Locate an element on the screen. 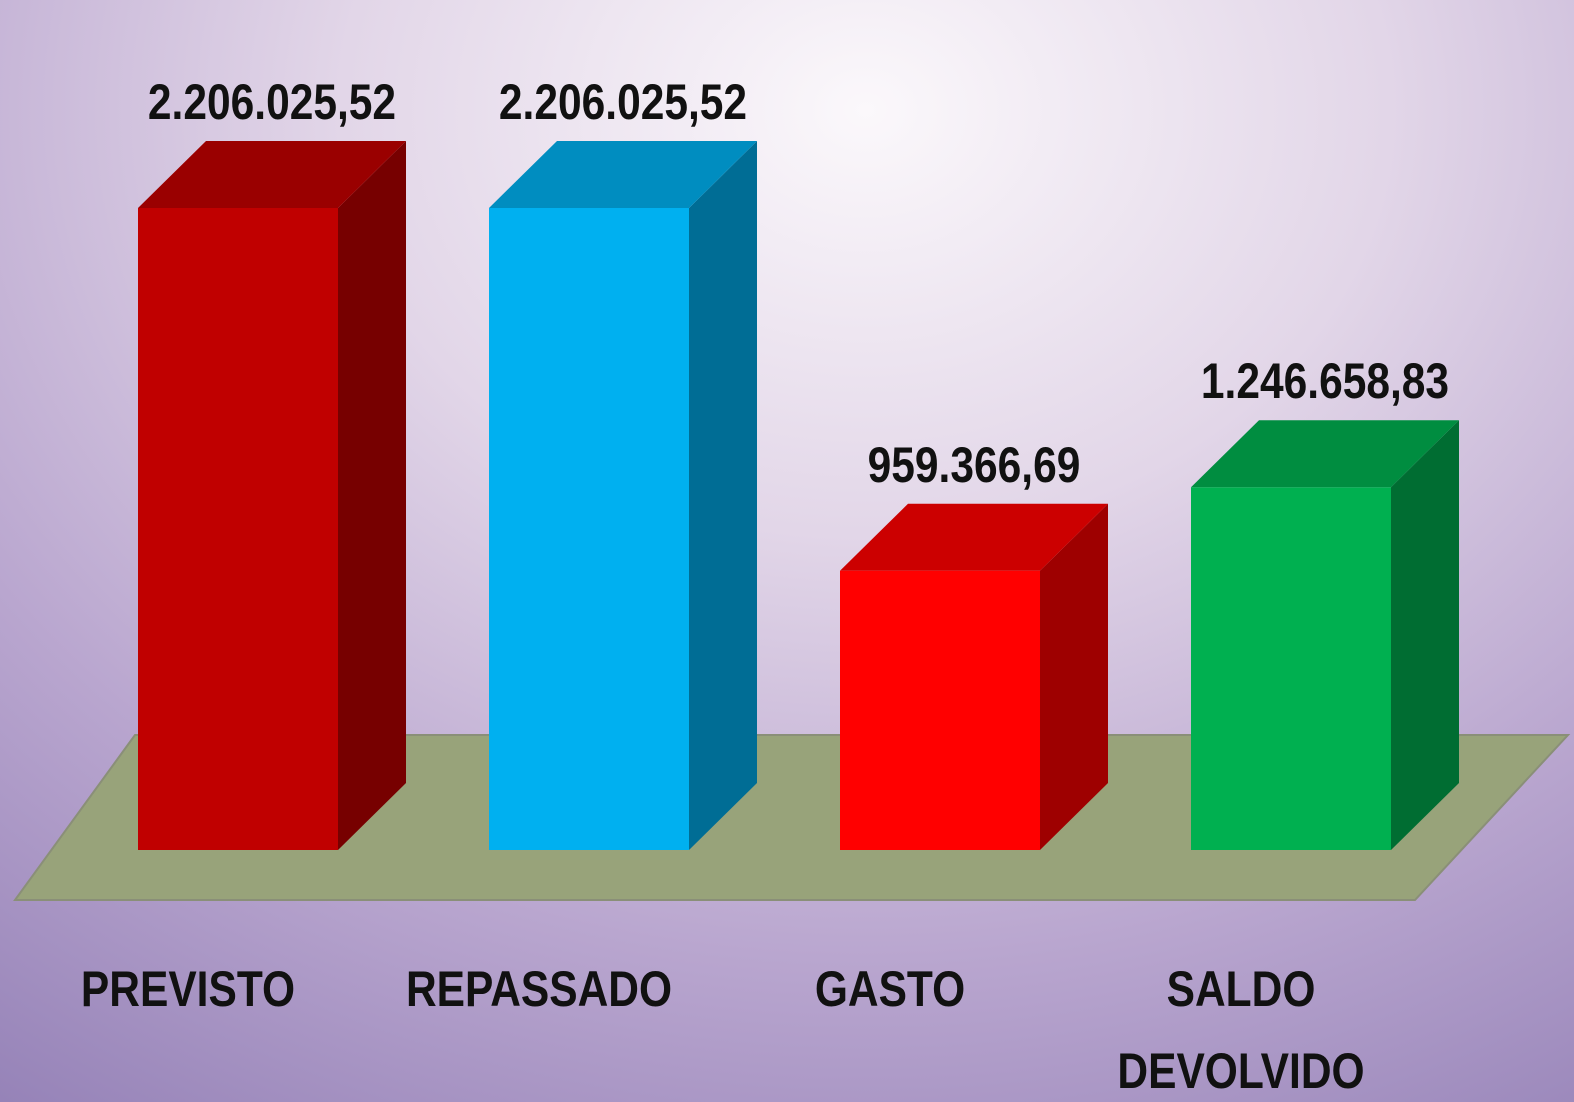 The width and height of the screenshot is (1574, 1102). x-tick-label: PREVISTO is located at coordinates (188, 989).